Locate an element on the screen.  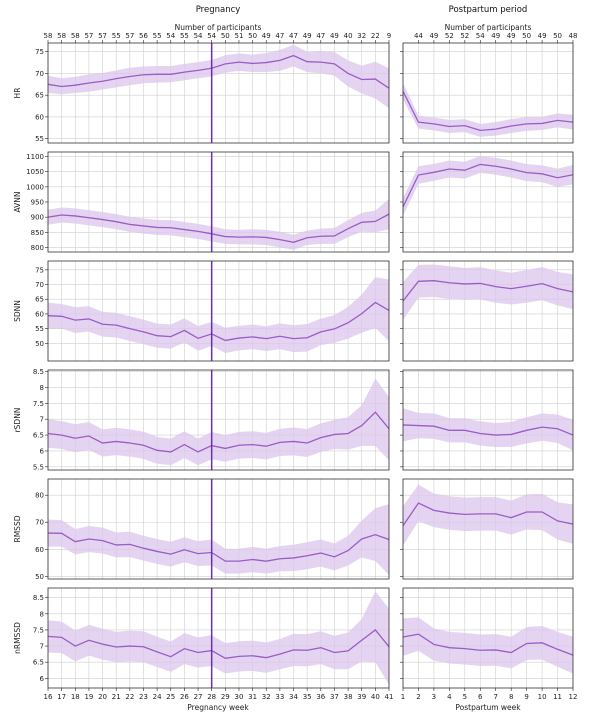
x-tick-label: 34 is located at coordinates (293, 697).